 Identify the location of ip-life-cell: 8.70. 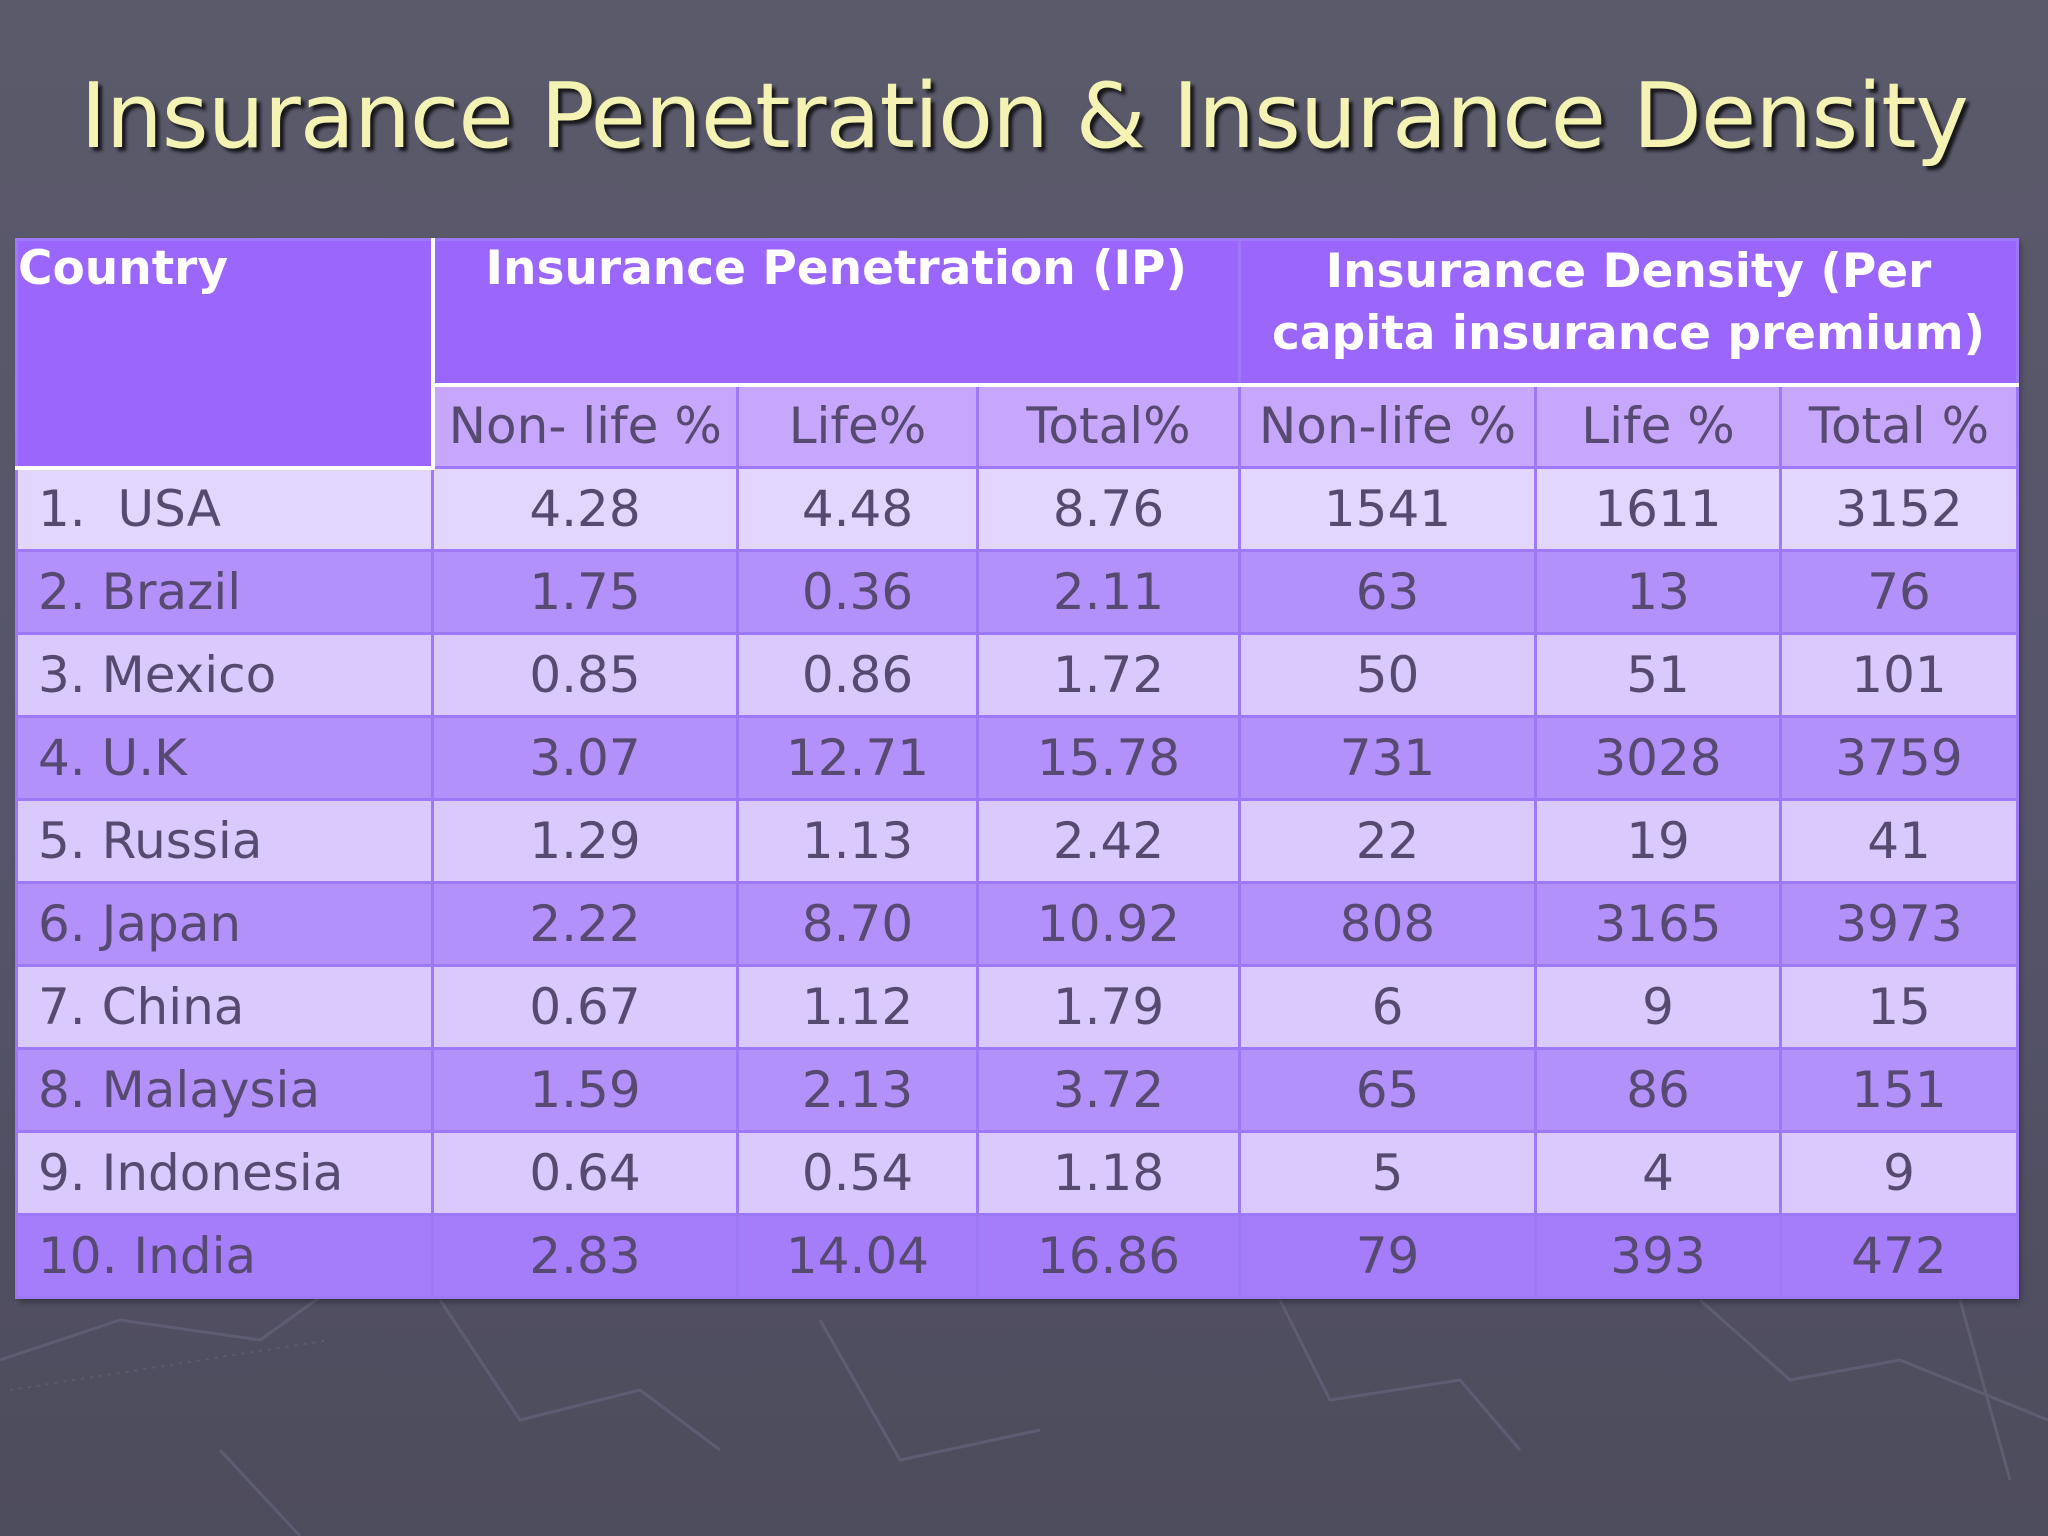
(857, 924).